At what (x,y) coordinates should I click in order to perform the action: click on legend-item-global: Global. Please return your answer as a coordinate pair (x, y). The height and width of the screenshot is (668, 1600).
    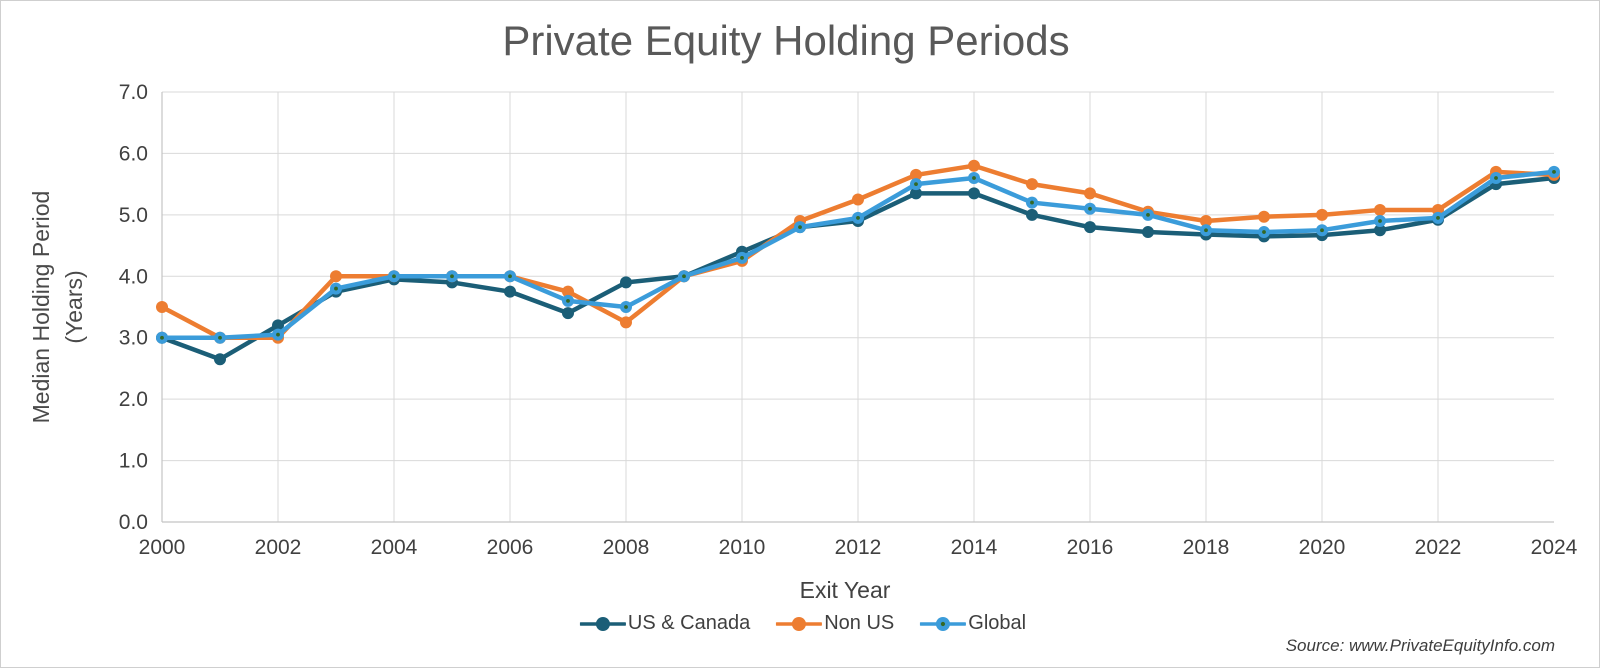
    Looking at the image, I should click on (973, 623).